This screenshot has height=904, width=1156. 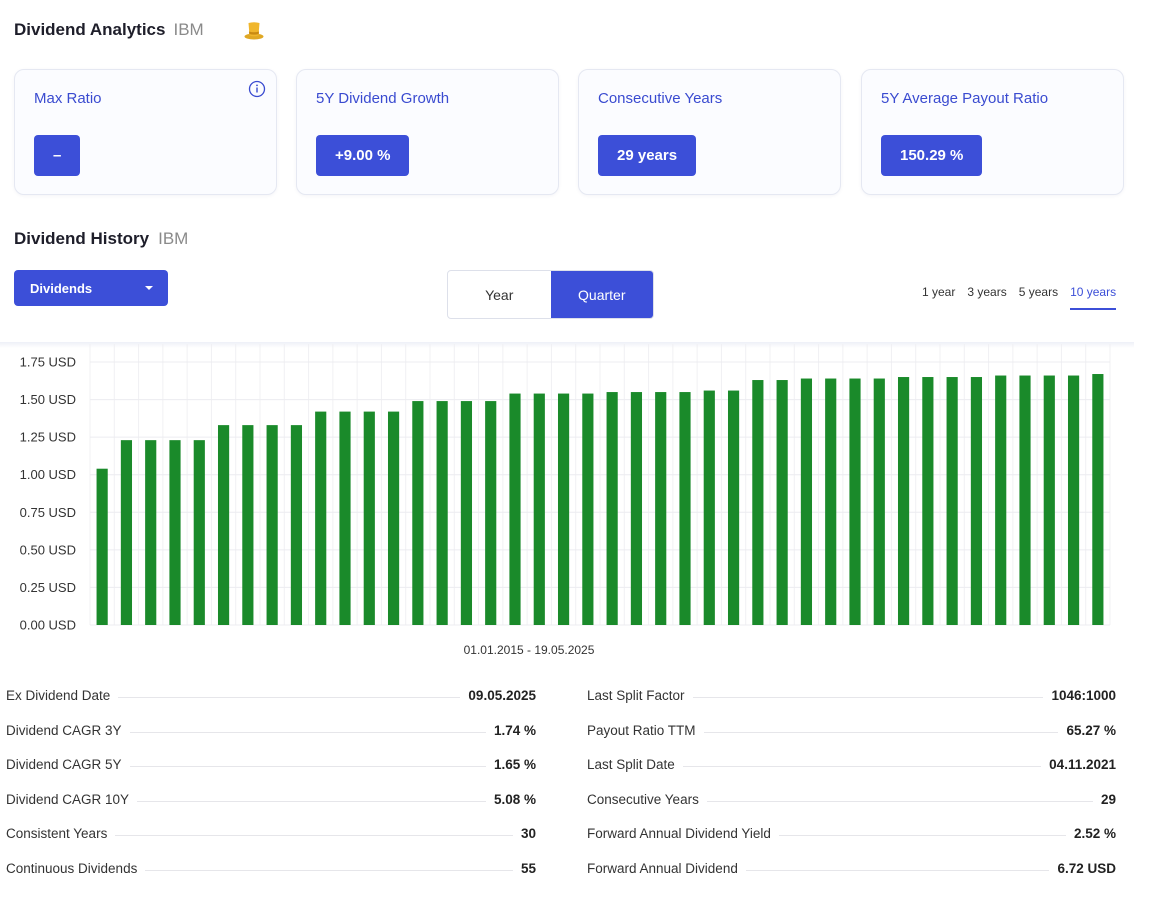 I want to click on card-label: Consecutive Years, so click(x=660, y=98).